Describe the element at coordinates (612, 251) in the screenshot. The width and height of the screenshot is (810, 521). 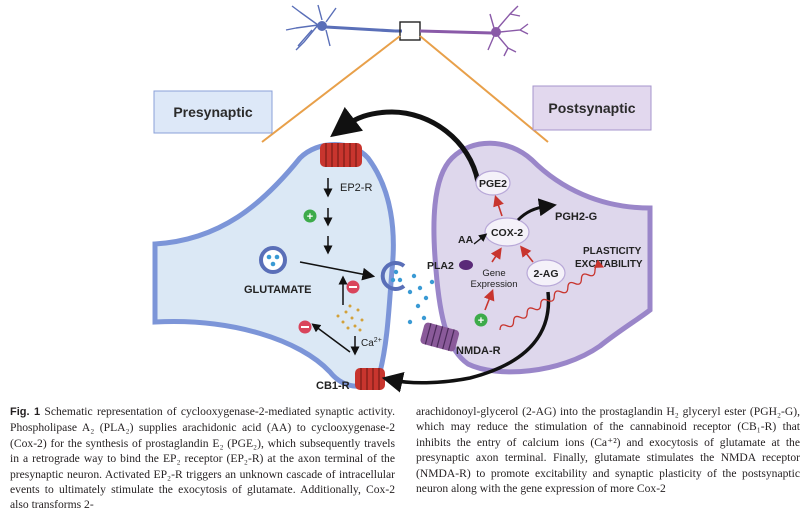
I see `plasticity-label: PLASTICITY` at that location.